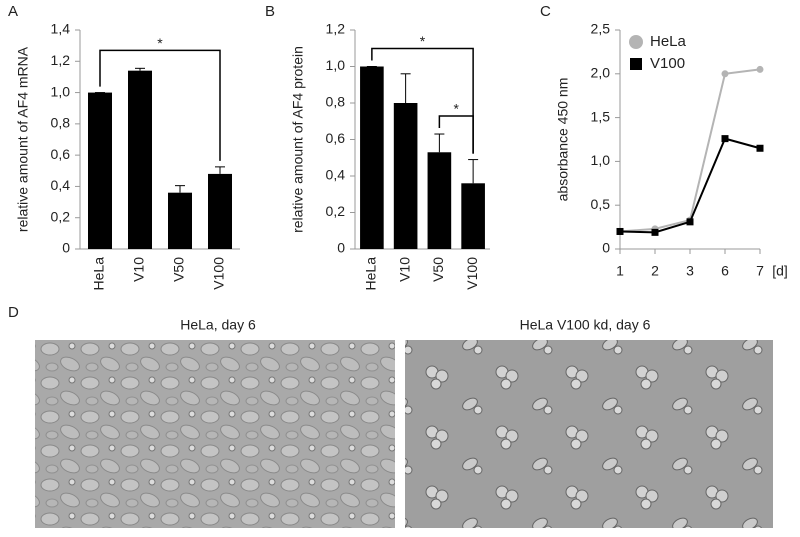 The width and height of the screenshot is (800, 537). I want to click on panel-label: D, so click(13, 312).